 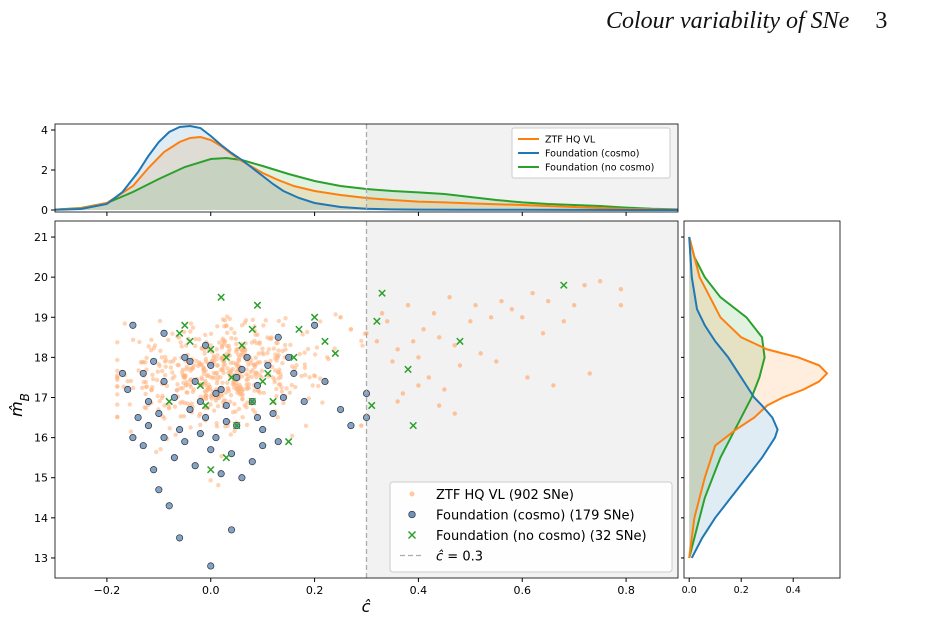 What do you see at coordinates (107, 590) in the screenshot?
I see `main-x-tick-label: −0.2` at bounding box center [107, 590].